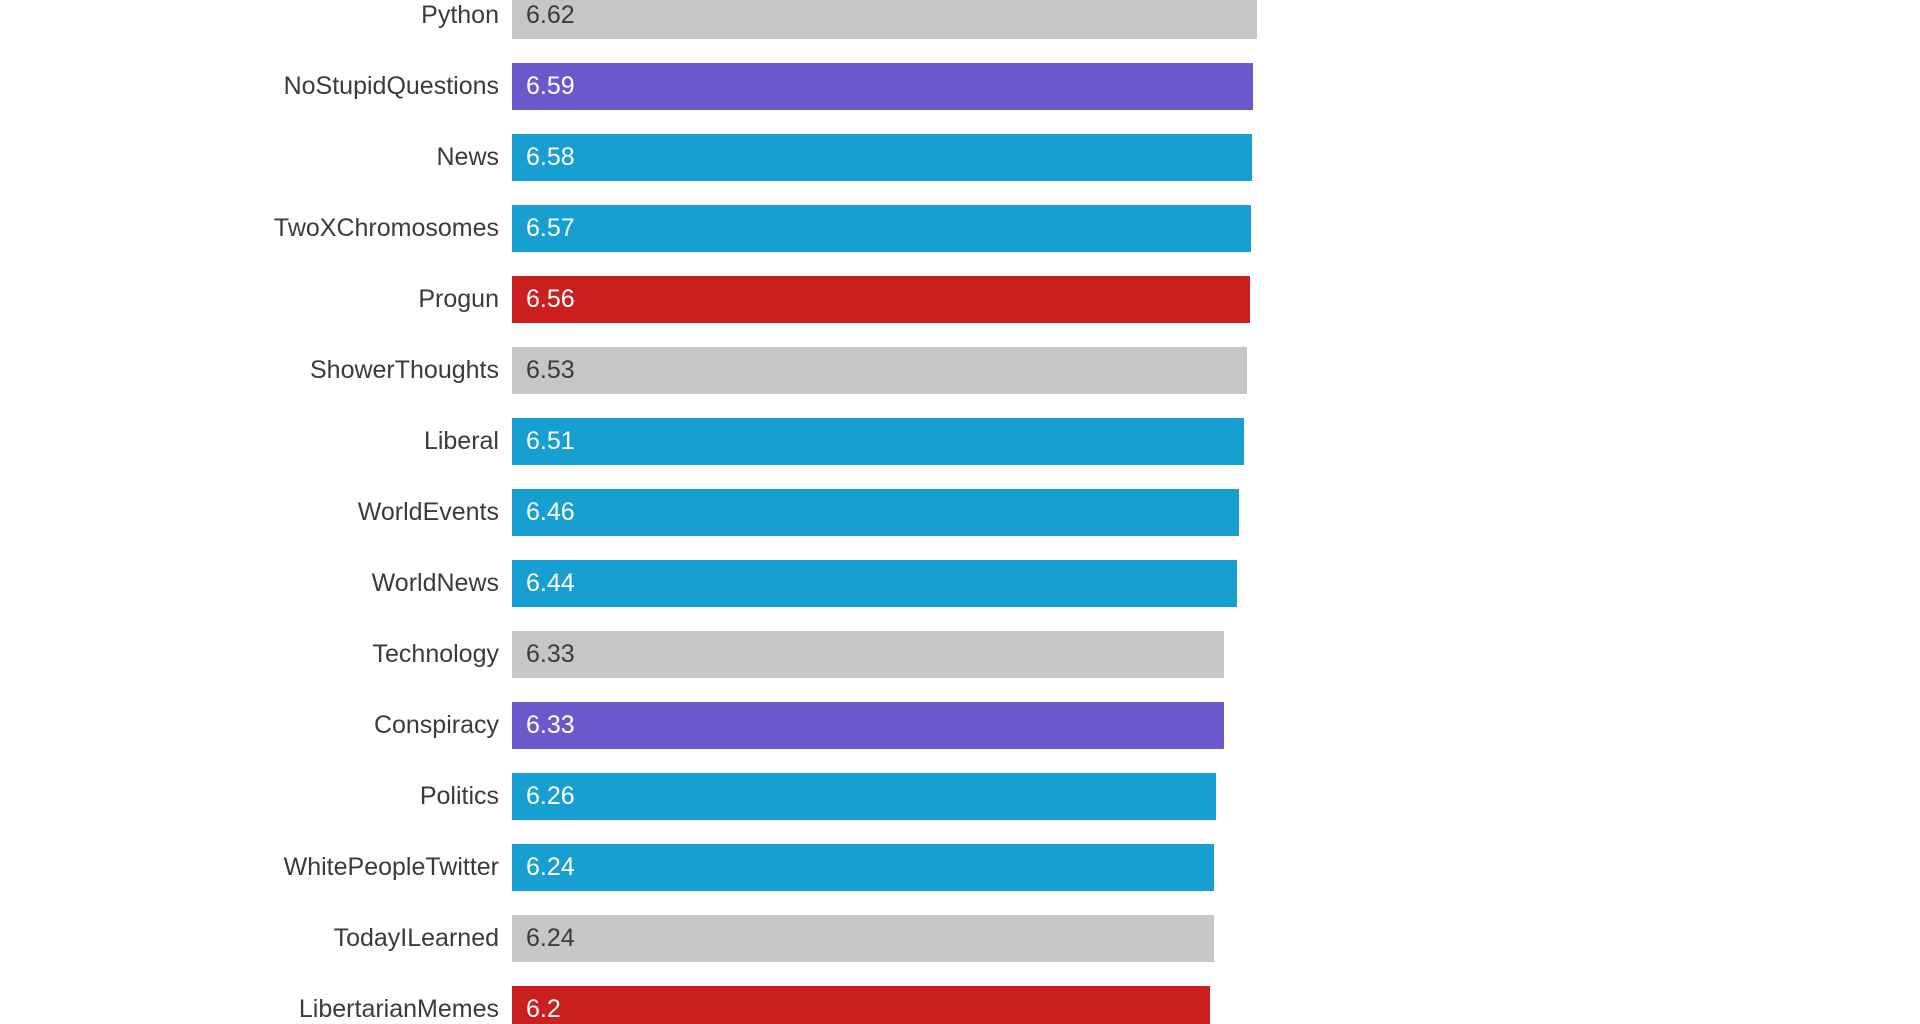 The width and height of the screenshot is (1920, 1024). Describe the element at coordinates (550, 298) in the screenshot. I see `value-label: 6.56` at that location.